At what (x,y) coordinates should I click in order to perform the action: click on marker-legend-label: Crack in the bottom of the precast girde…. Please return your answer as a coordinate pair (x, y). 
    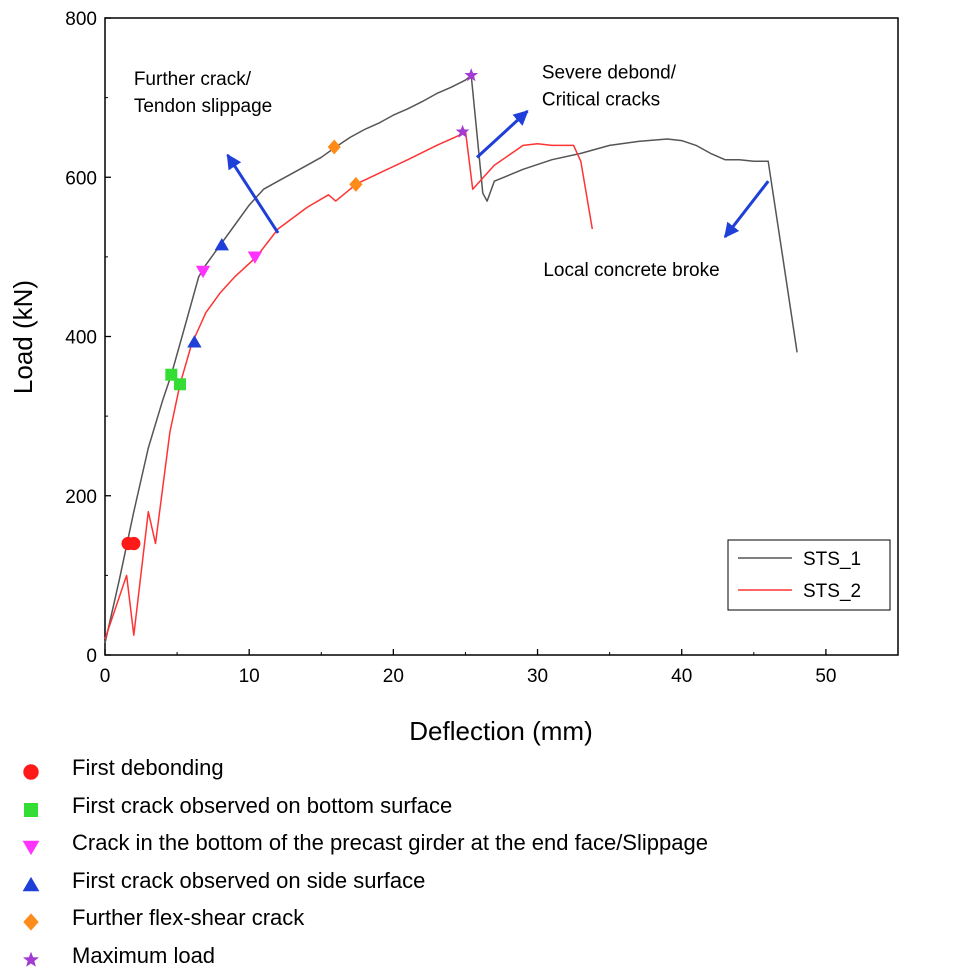
    Looking at the image, I should click on (390, 842).